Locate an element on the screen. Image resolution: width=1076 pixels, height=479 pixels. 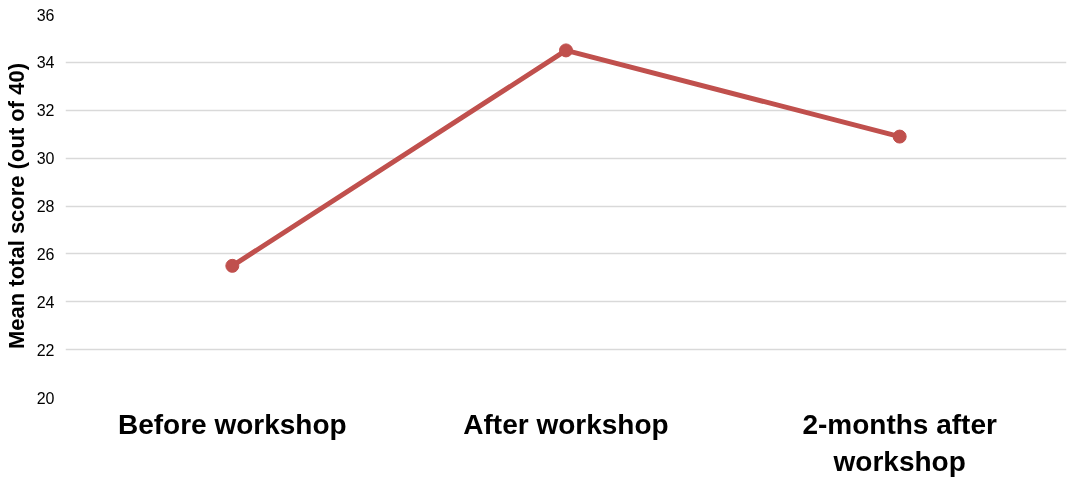
y-tick-label: 36 is located at coordinates (45, 15).